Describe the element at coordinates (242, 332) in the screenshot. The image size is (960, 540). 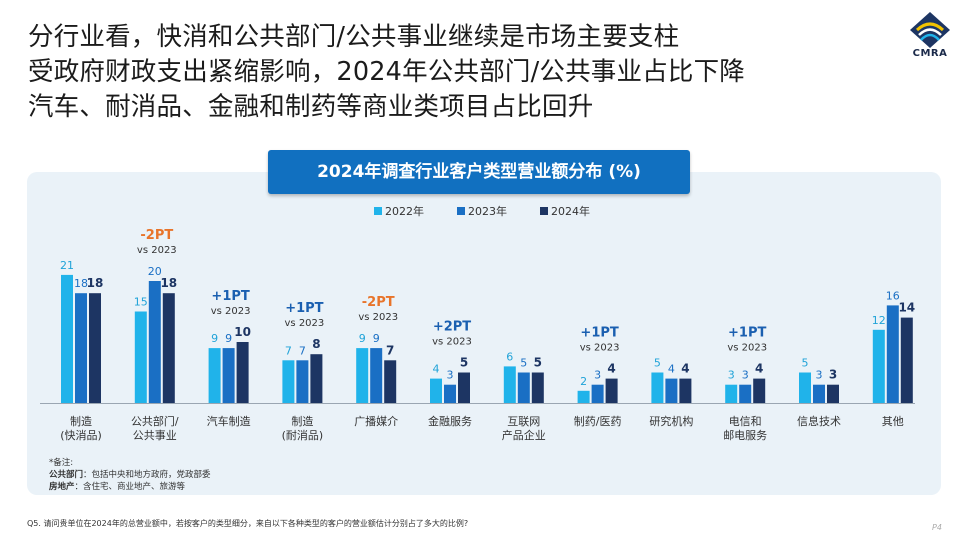
I see `data-label: 10` at that location.